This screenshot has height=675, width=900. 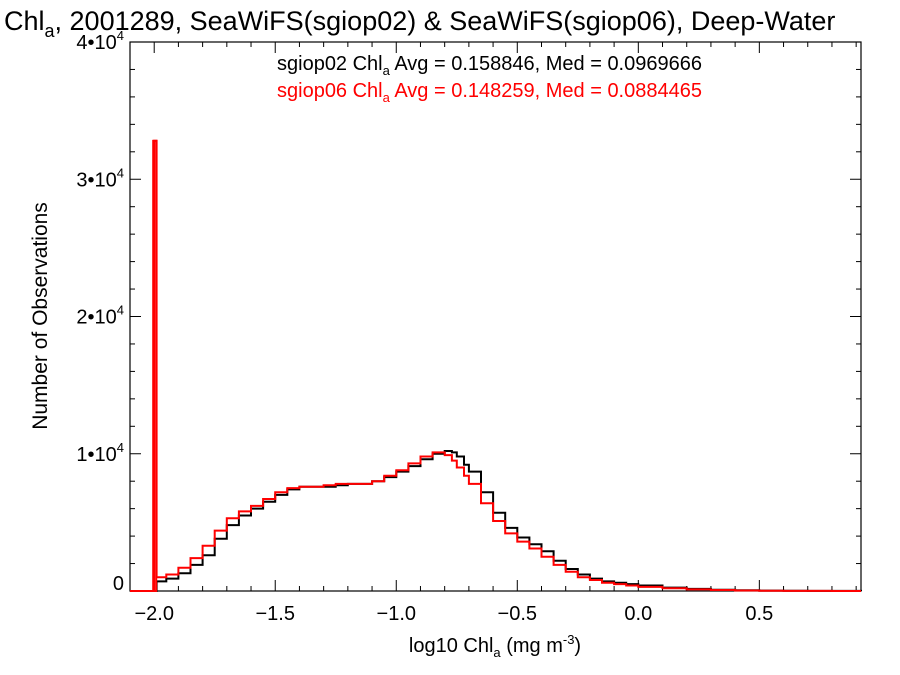 I want to click on y-tick-label: 2•104, so click(x=100, y=316).